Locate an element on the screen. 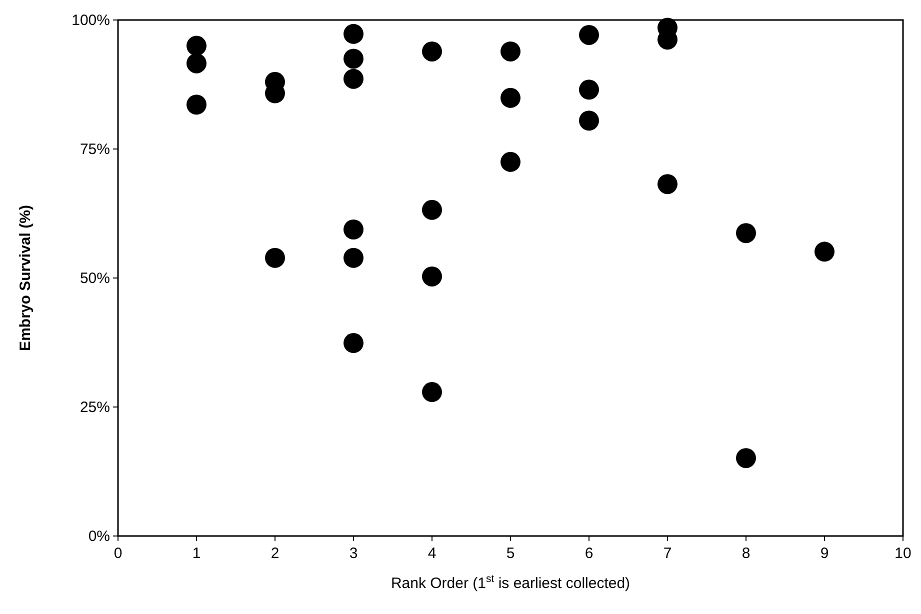 The image size is (921, 614). x-tick-label: 8 is located at coordinates (746, 553).